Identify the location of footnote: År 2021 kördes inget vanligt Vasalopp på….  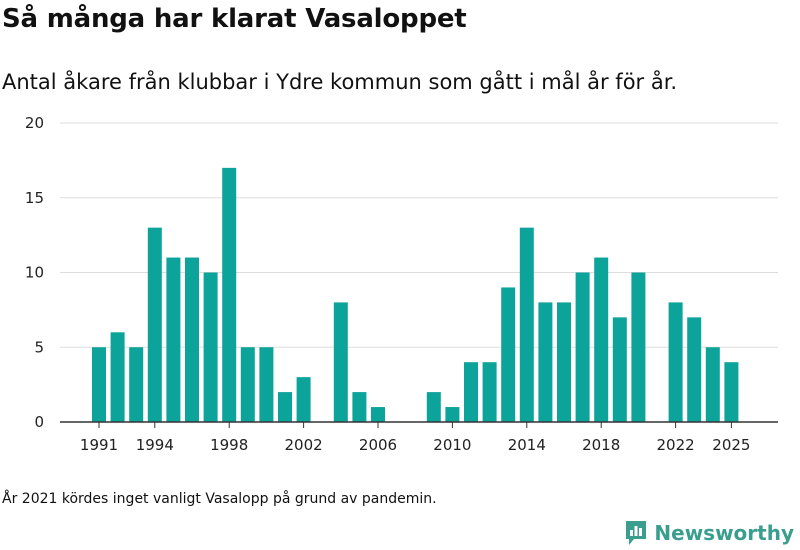
(219, 499).